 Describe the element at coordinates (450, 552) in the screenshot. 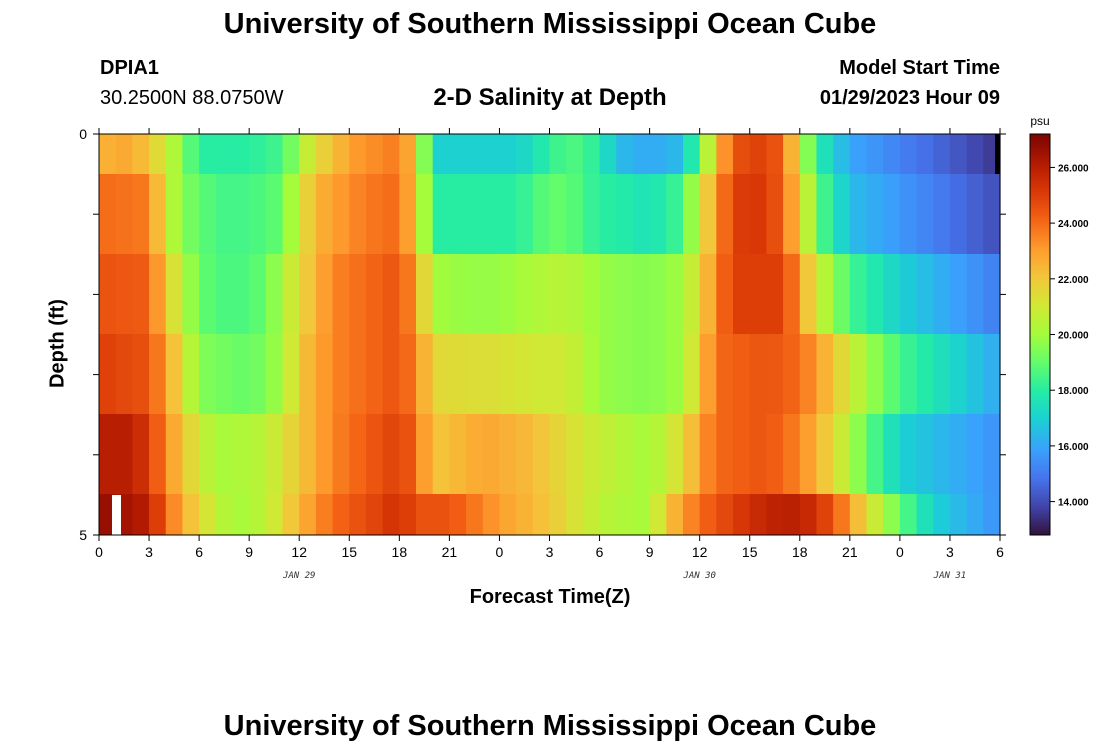

I see `x-tick-label: 21` at that location.